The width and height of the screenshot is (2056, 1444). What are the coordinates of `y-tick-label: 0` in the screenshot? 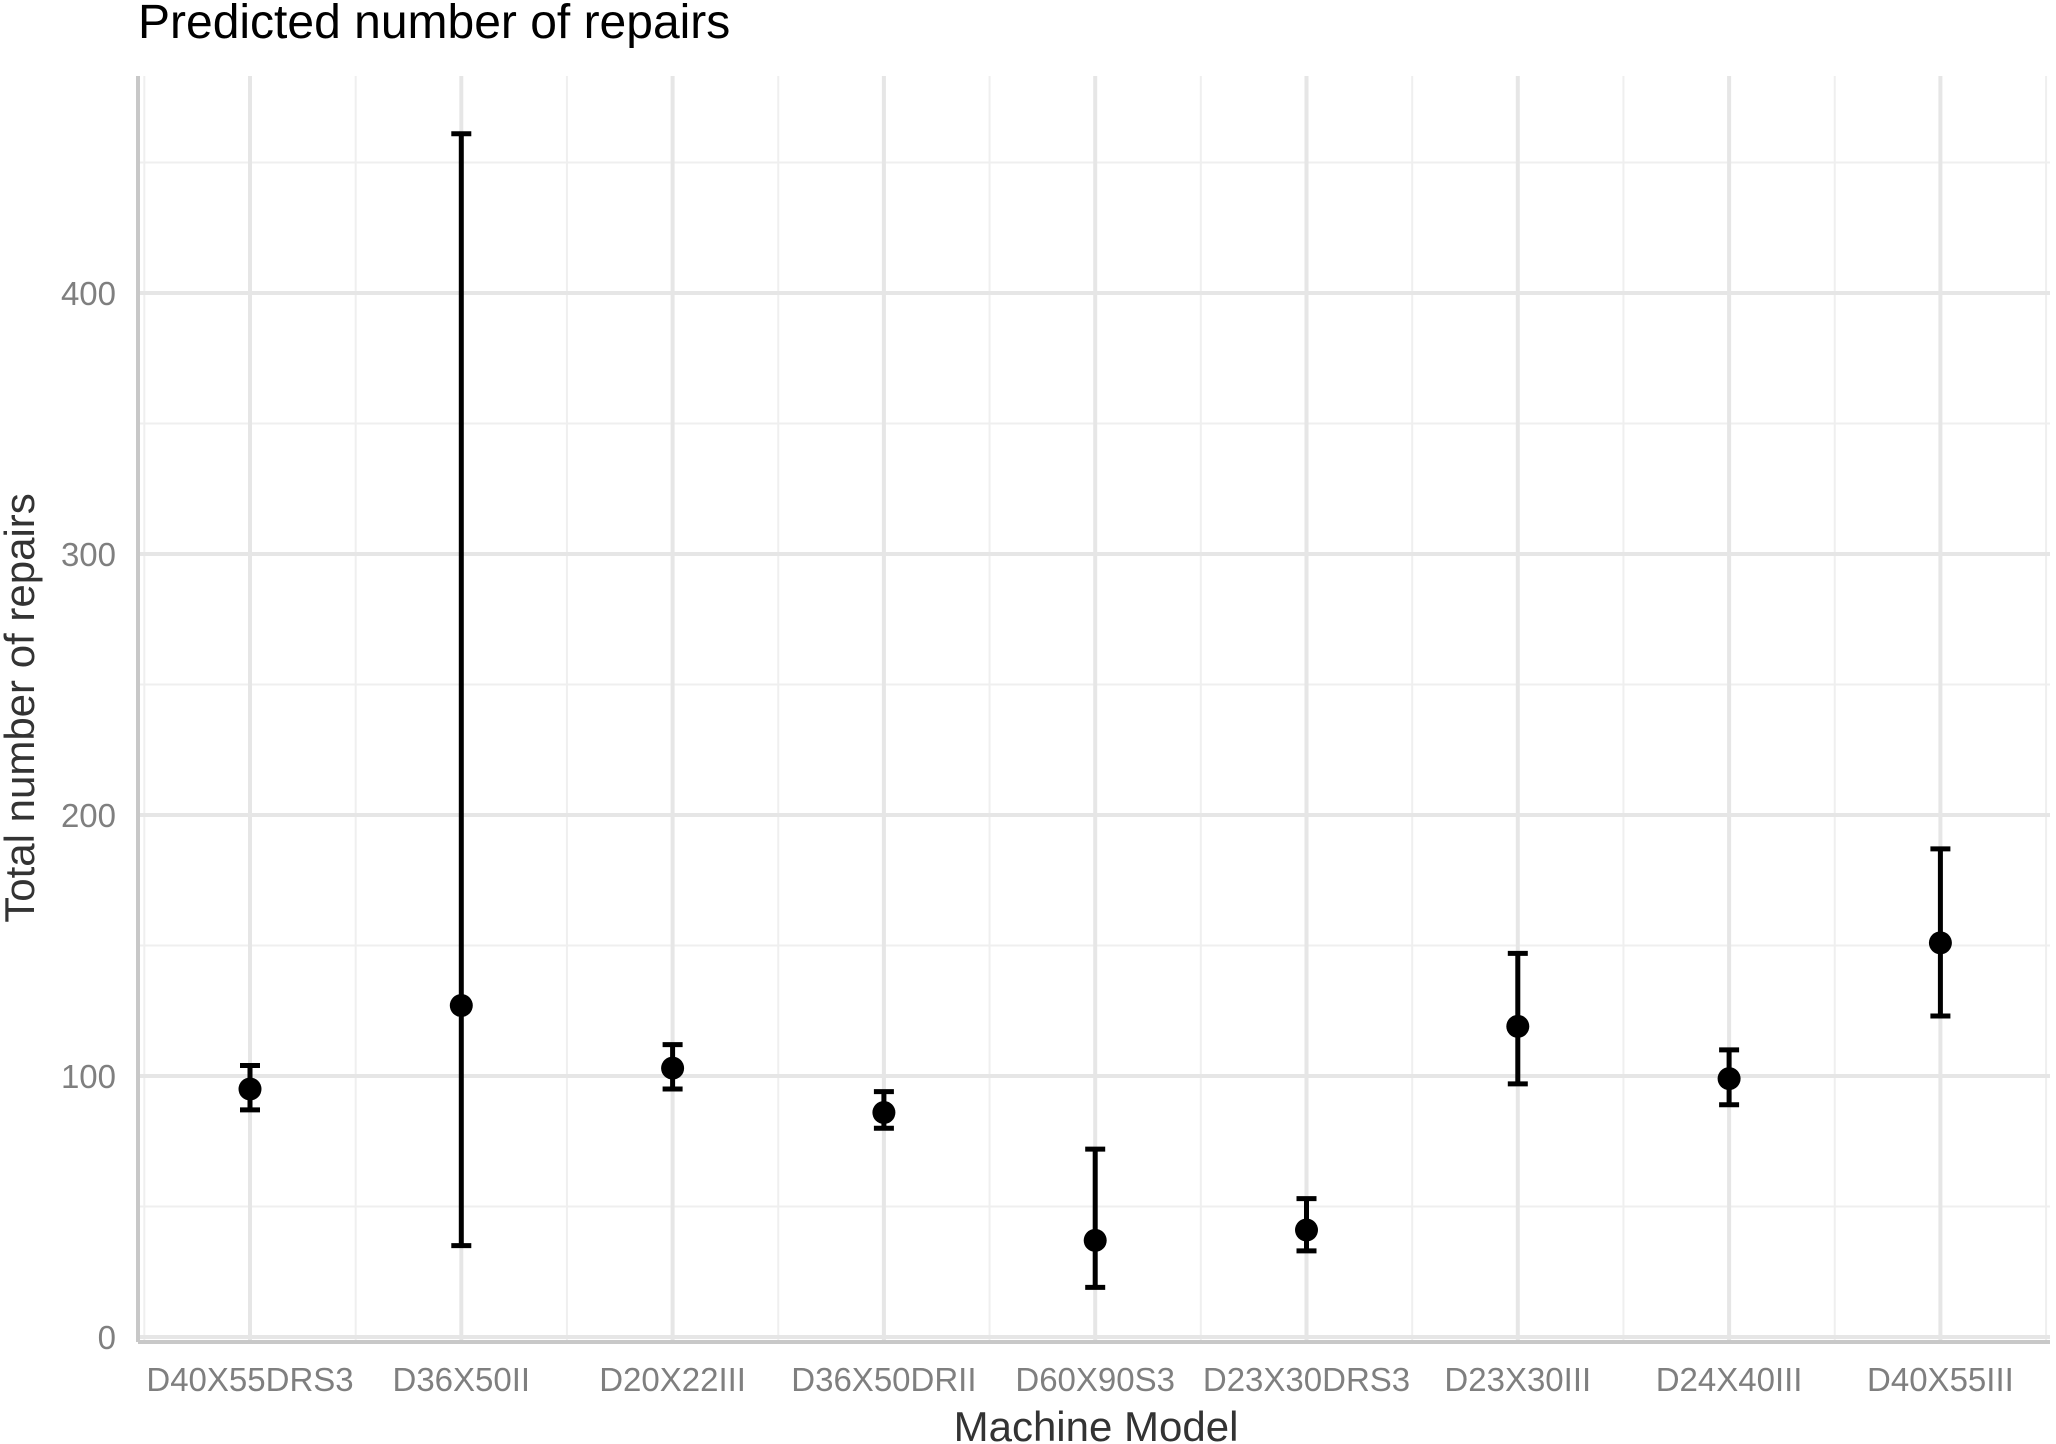 It's located at (107, 1337).